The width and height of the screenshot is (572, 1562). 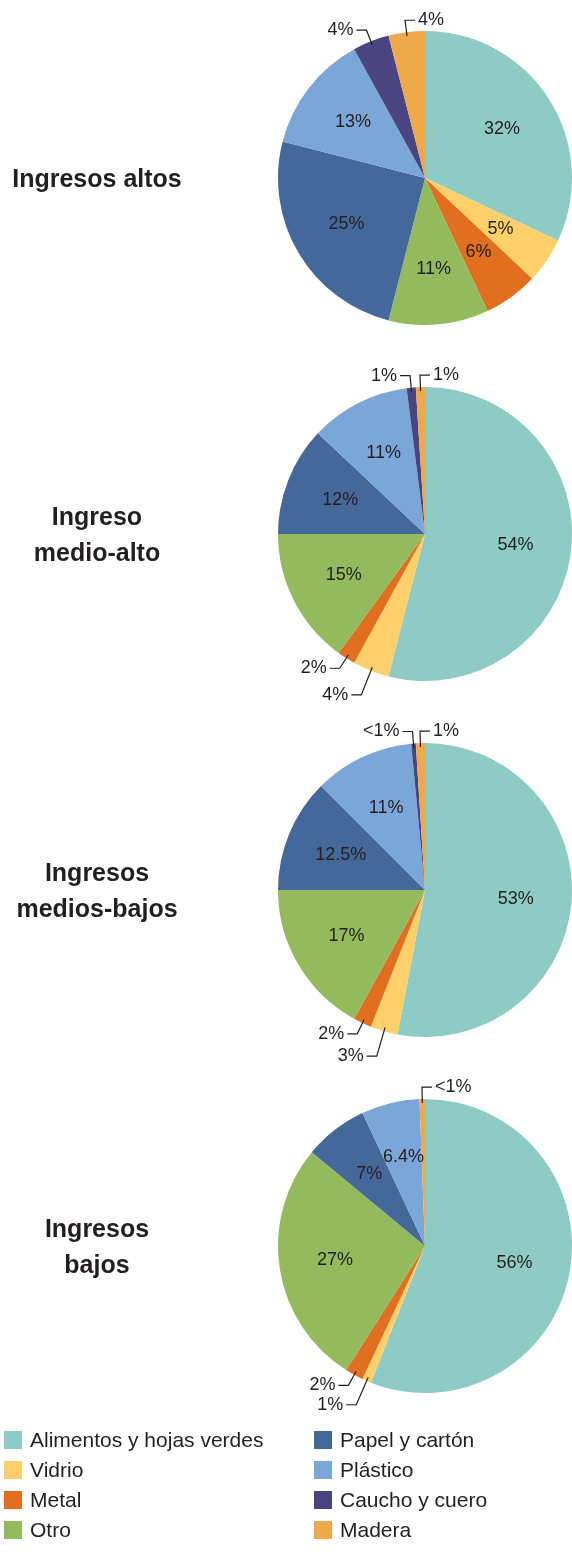 What do you see at coordinates (501, 128) in the screenshot?
I see `data-label: 32%` at bounding box center [501, 128].